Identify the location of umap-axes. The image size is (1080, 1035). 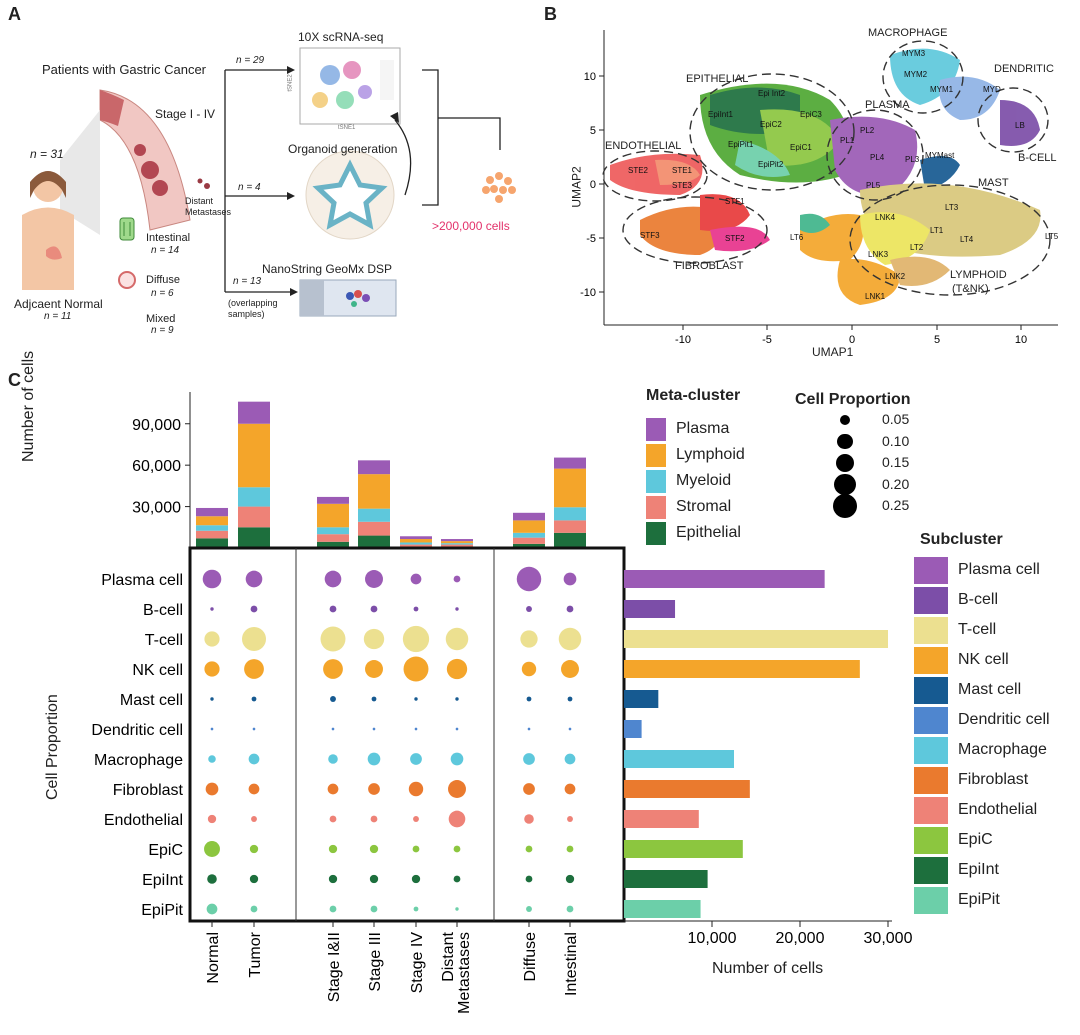
(830, 178).